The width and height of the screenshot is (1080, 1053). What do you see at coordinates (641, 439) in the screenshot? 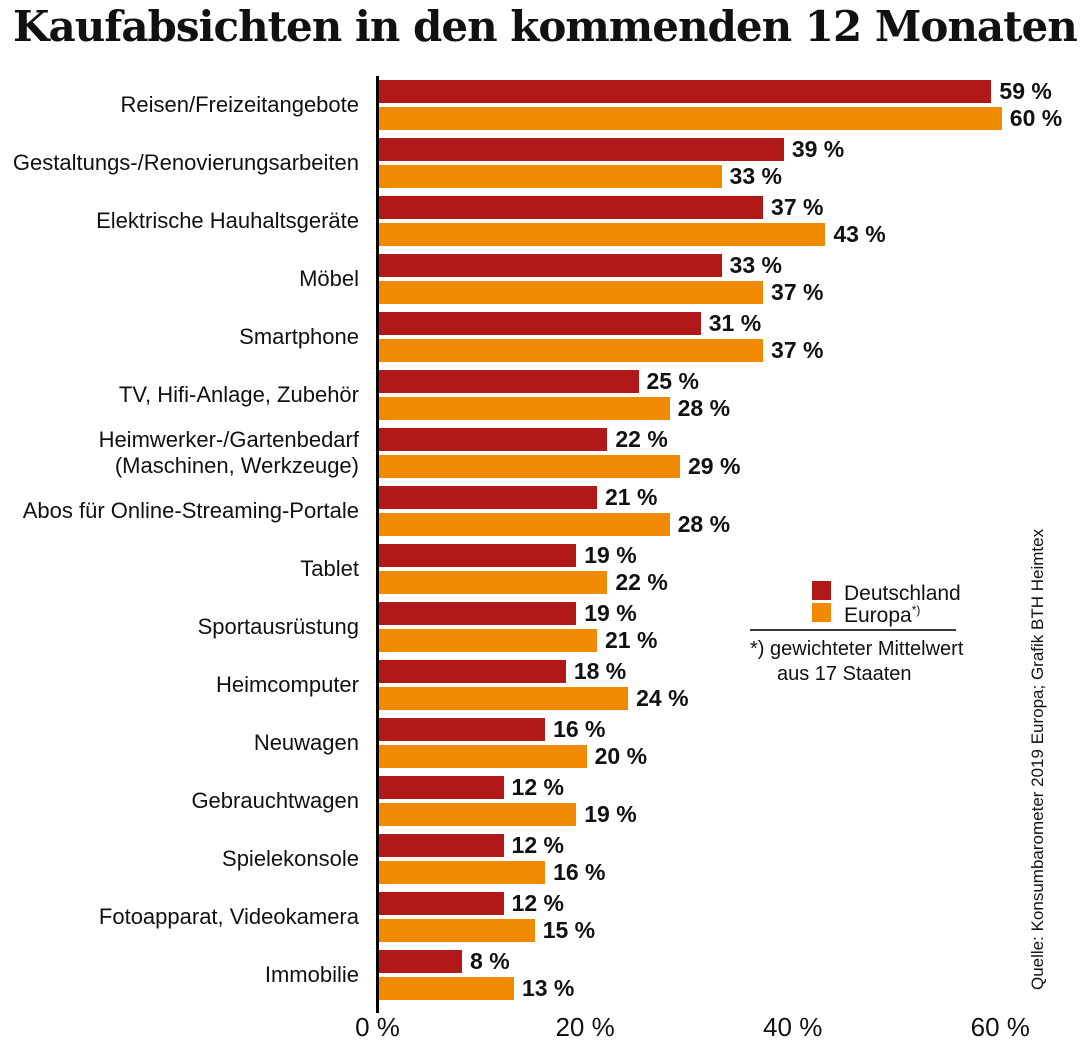
I see `value-label: 22 %` at bounding box center [641, 439].